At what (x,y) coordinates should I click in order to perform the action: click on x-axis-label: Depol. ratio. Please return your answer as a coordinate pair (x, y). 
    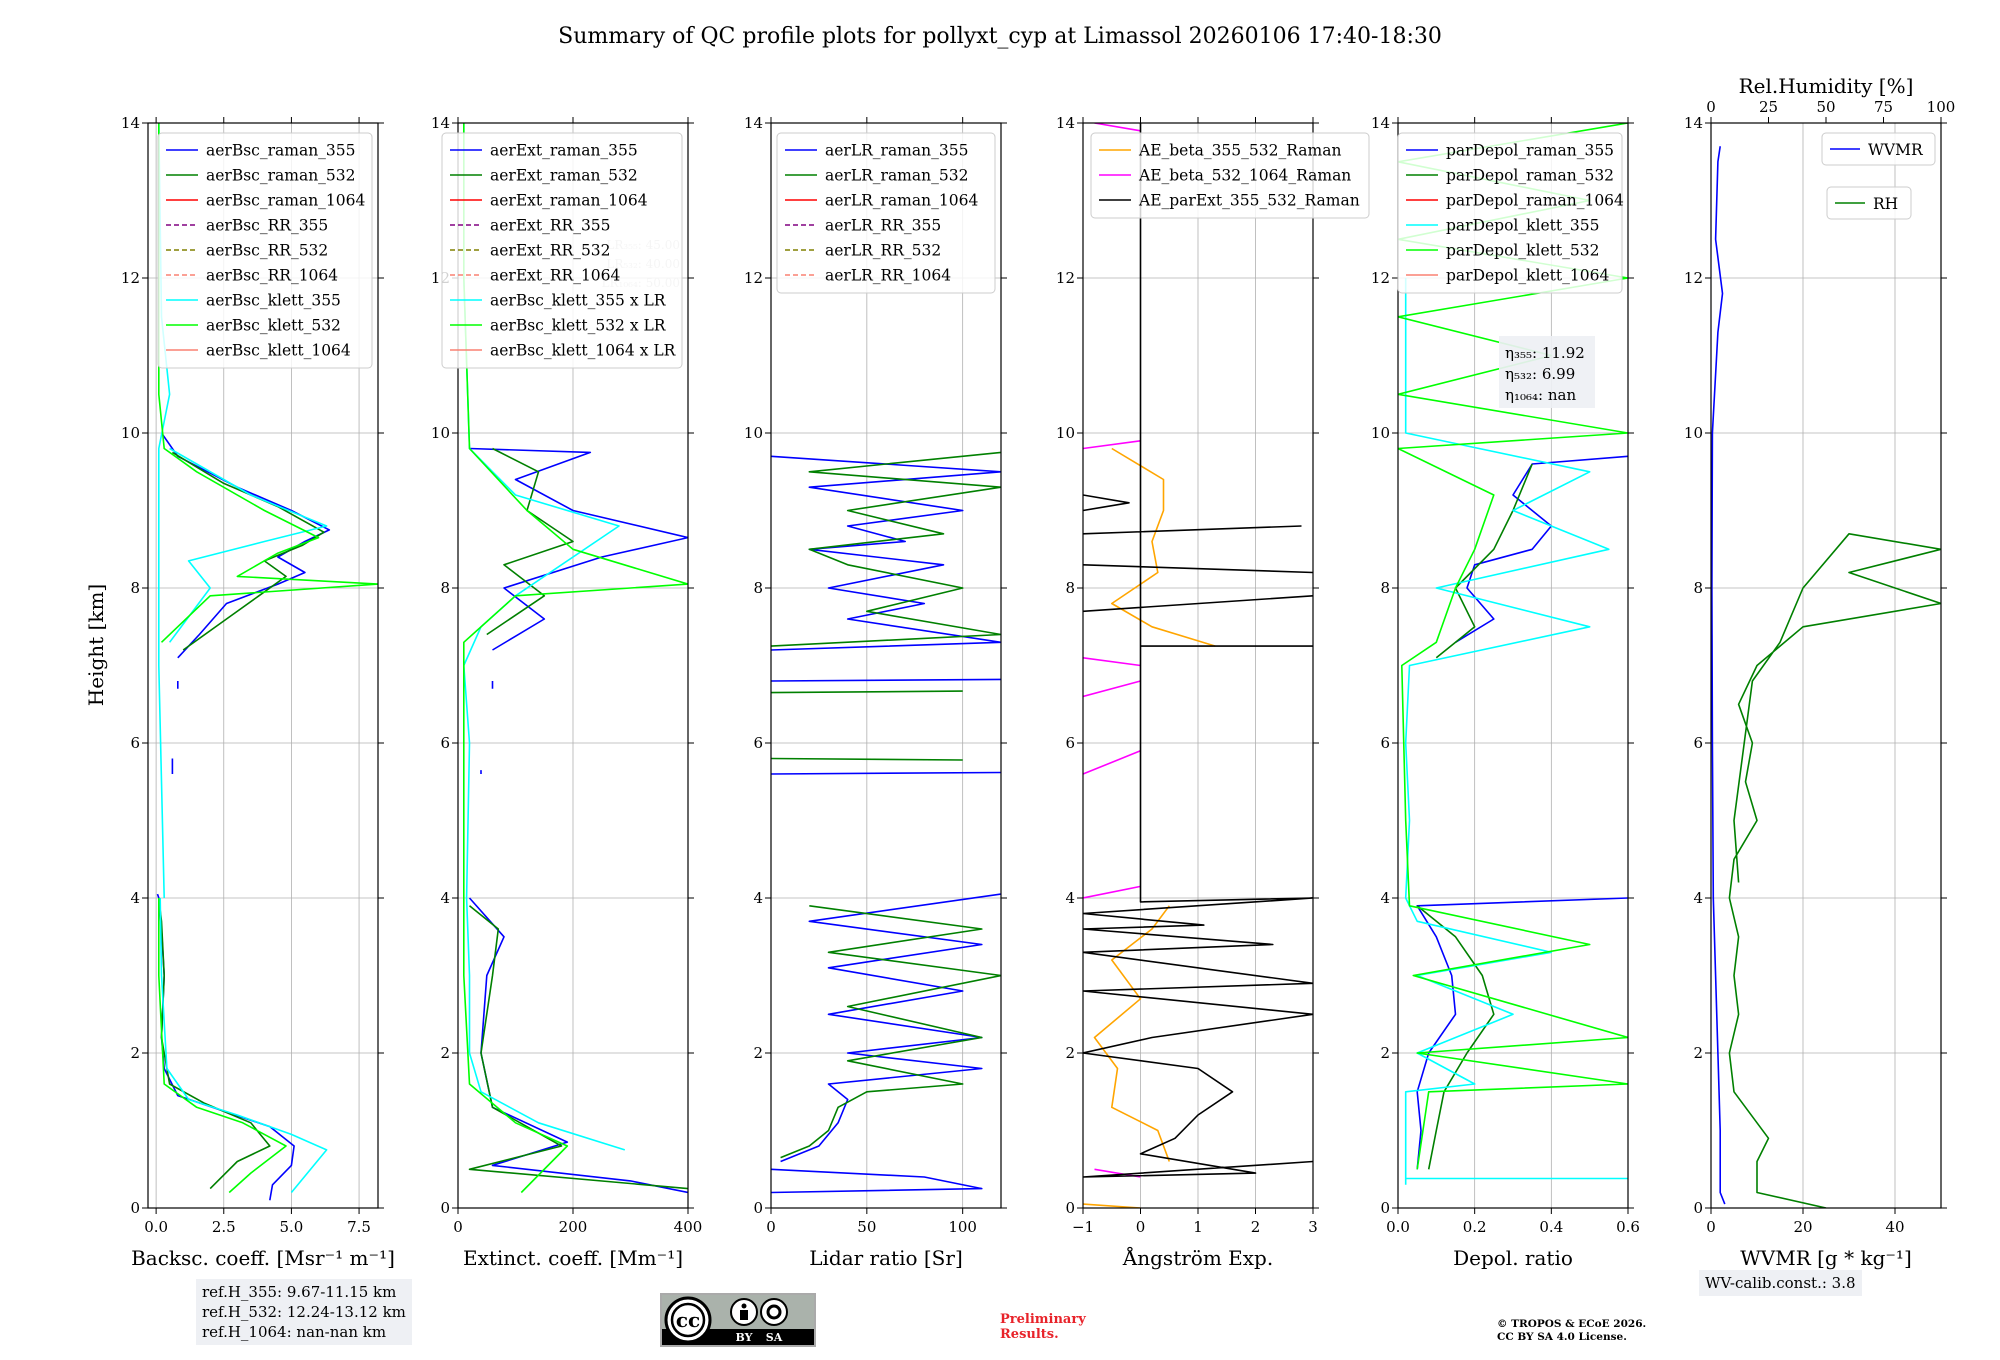
    Looking at the image, I should click on (1513, 1258).